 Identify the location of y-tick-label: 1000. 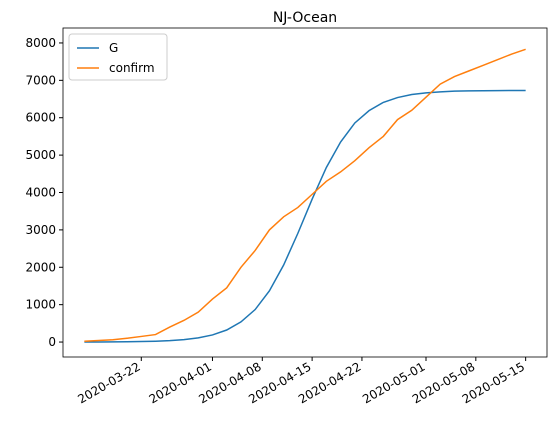
(40, 305).